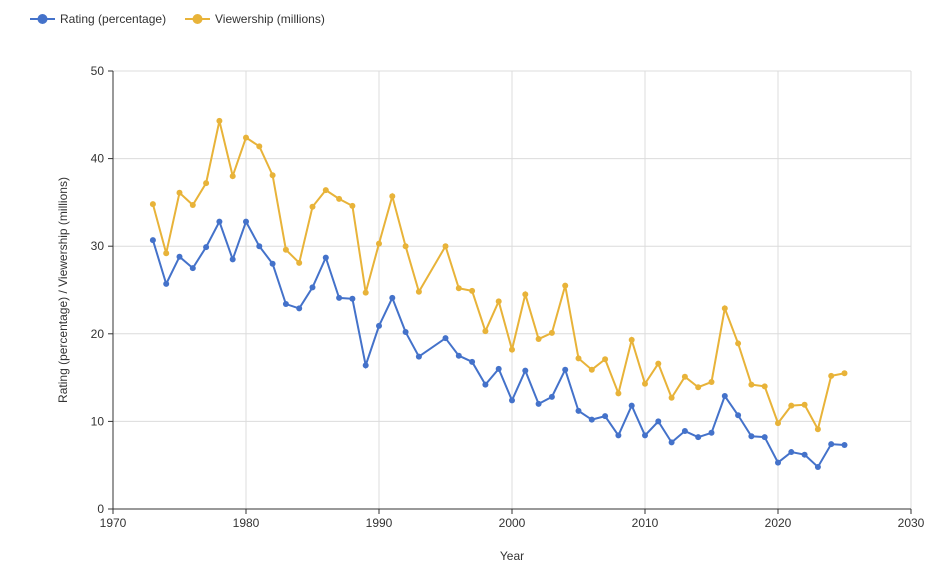  Describe the element at coordinates (98, 246) in the screenshot. I see `y-tick-label: 30` at that location.